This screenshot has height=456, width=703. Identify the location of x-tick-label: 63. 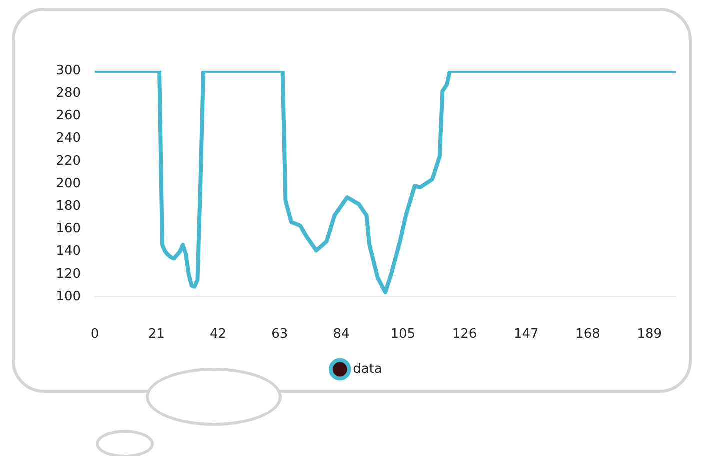
(280, 334).